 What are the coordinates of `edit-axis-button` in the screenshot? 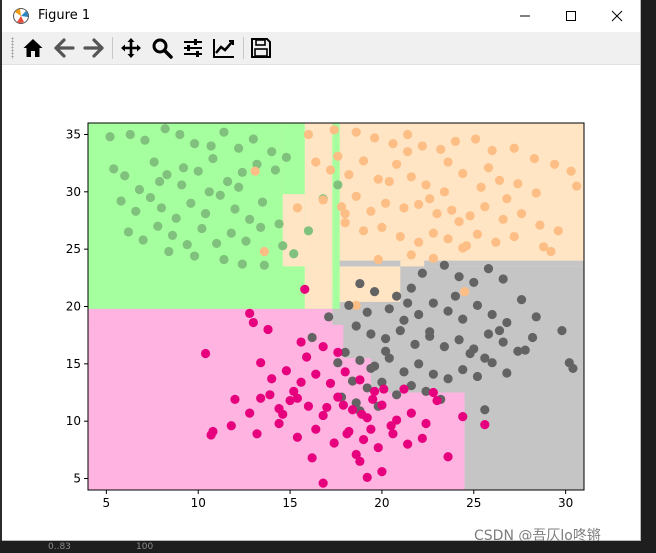 It's located at (224, 48).